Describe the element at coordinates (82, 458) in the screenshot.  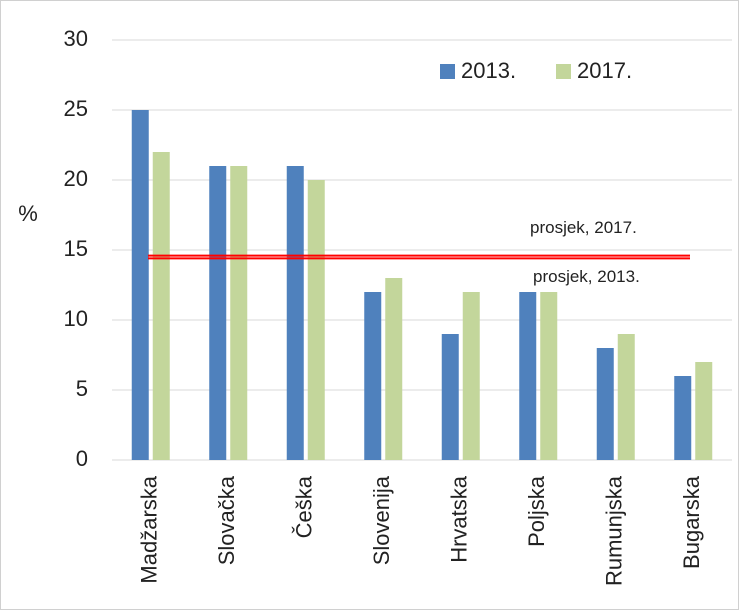
I see `y-tick-label: 0` at that location.